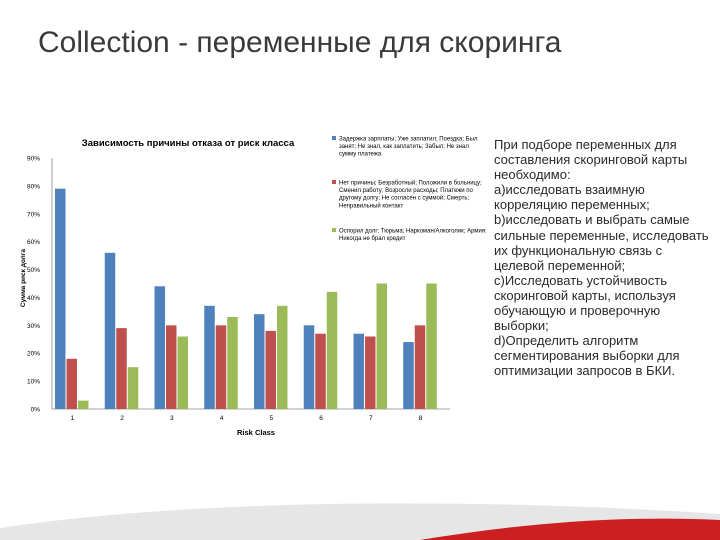  I want to click on x-axis-label: Risk Class, so click(256, 432).